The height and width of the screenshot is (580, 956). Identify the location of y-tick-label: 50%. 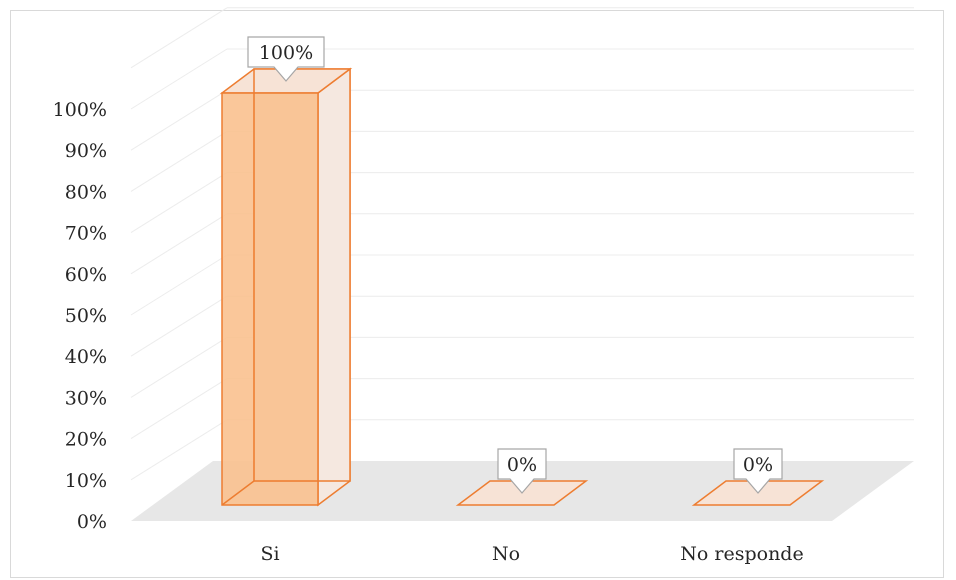
(86, 316).